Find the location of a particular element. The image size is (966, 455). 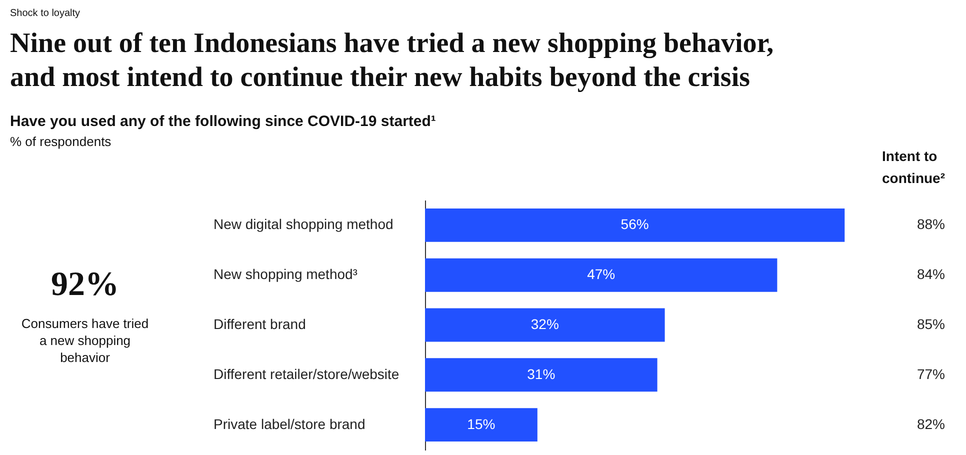

text: 85% is located at coordinates (930, 324).